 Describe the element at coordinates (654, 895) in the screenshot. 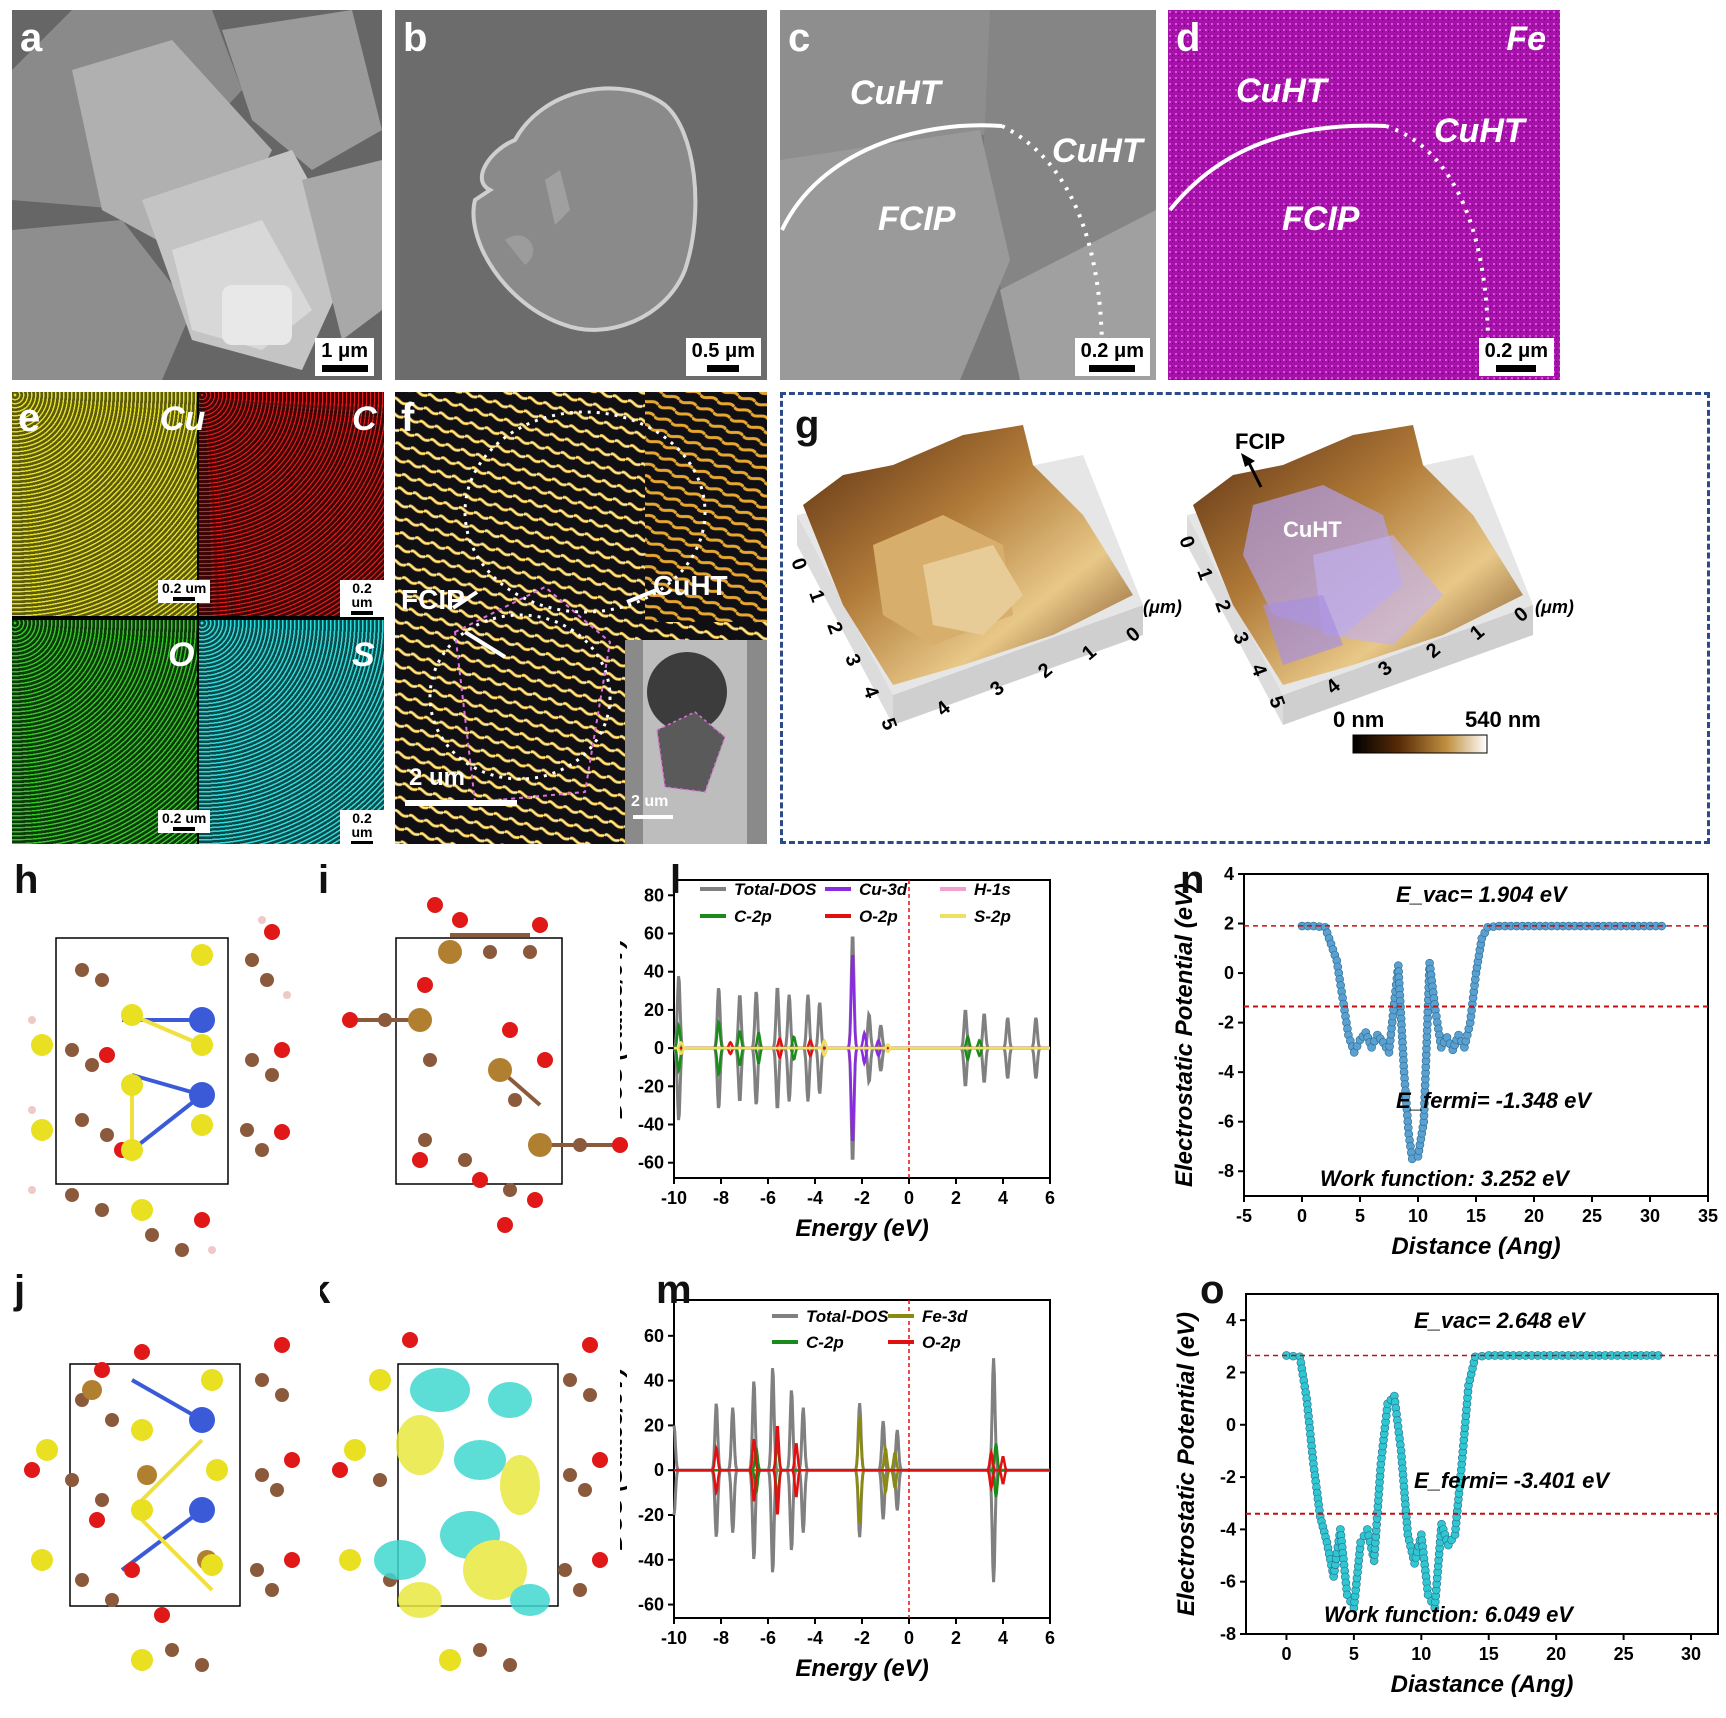

I see `y-tick-label: 80` at that location.